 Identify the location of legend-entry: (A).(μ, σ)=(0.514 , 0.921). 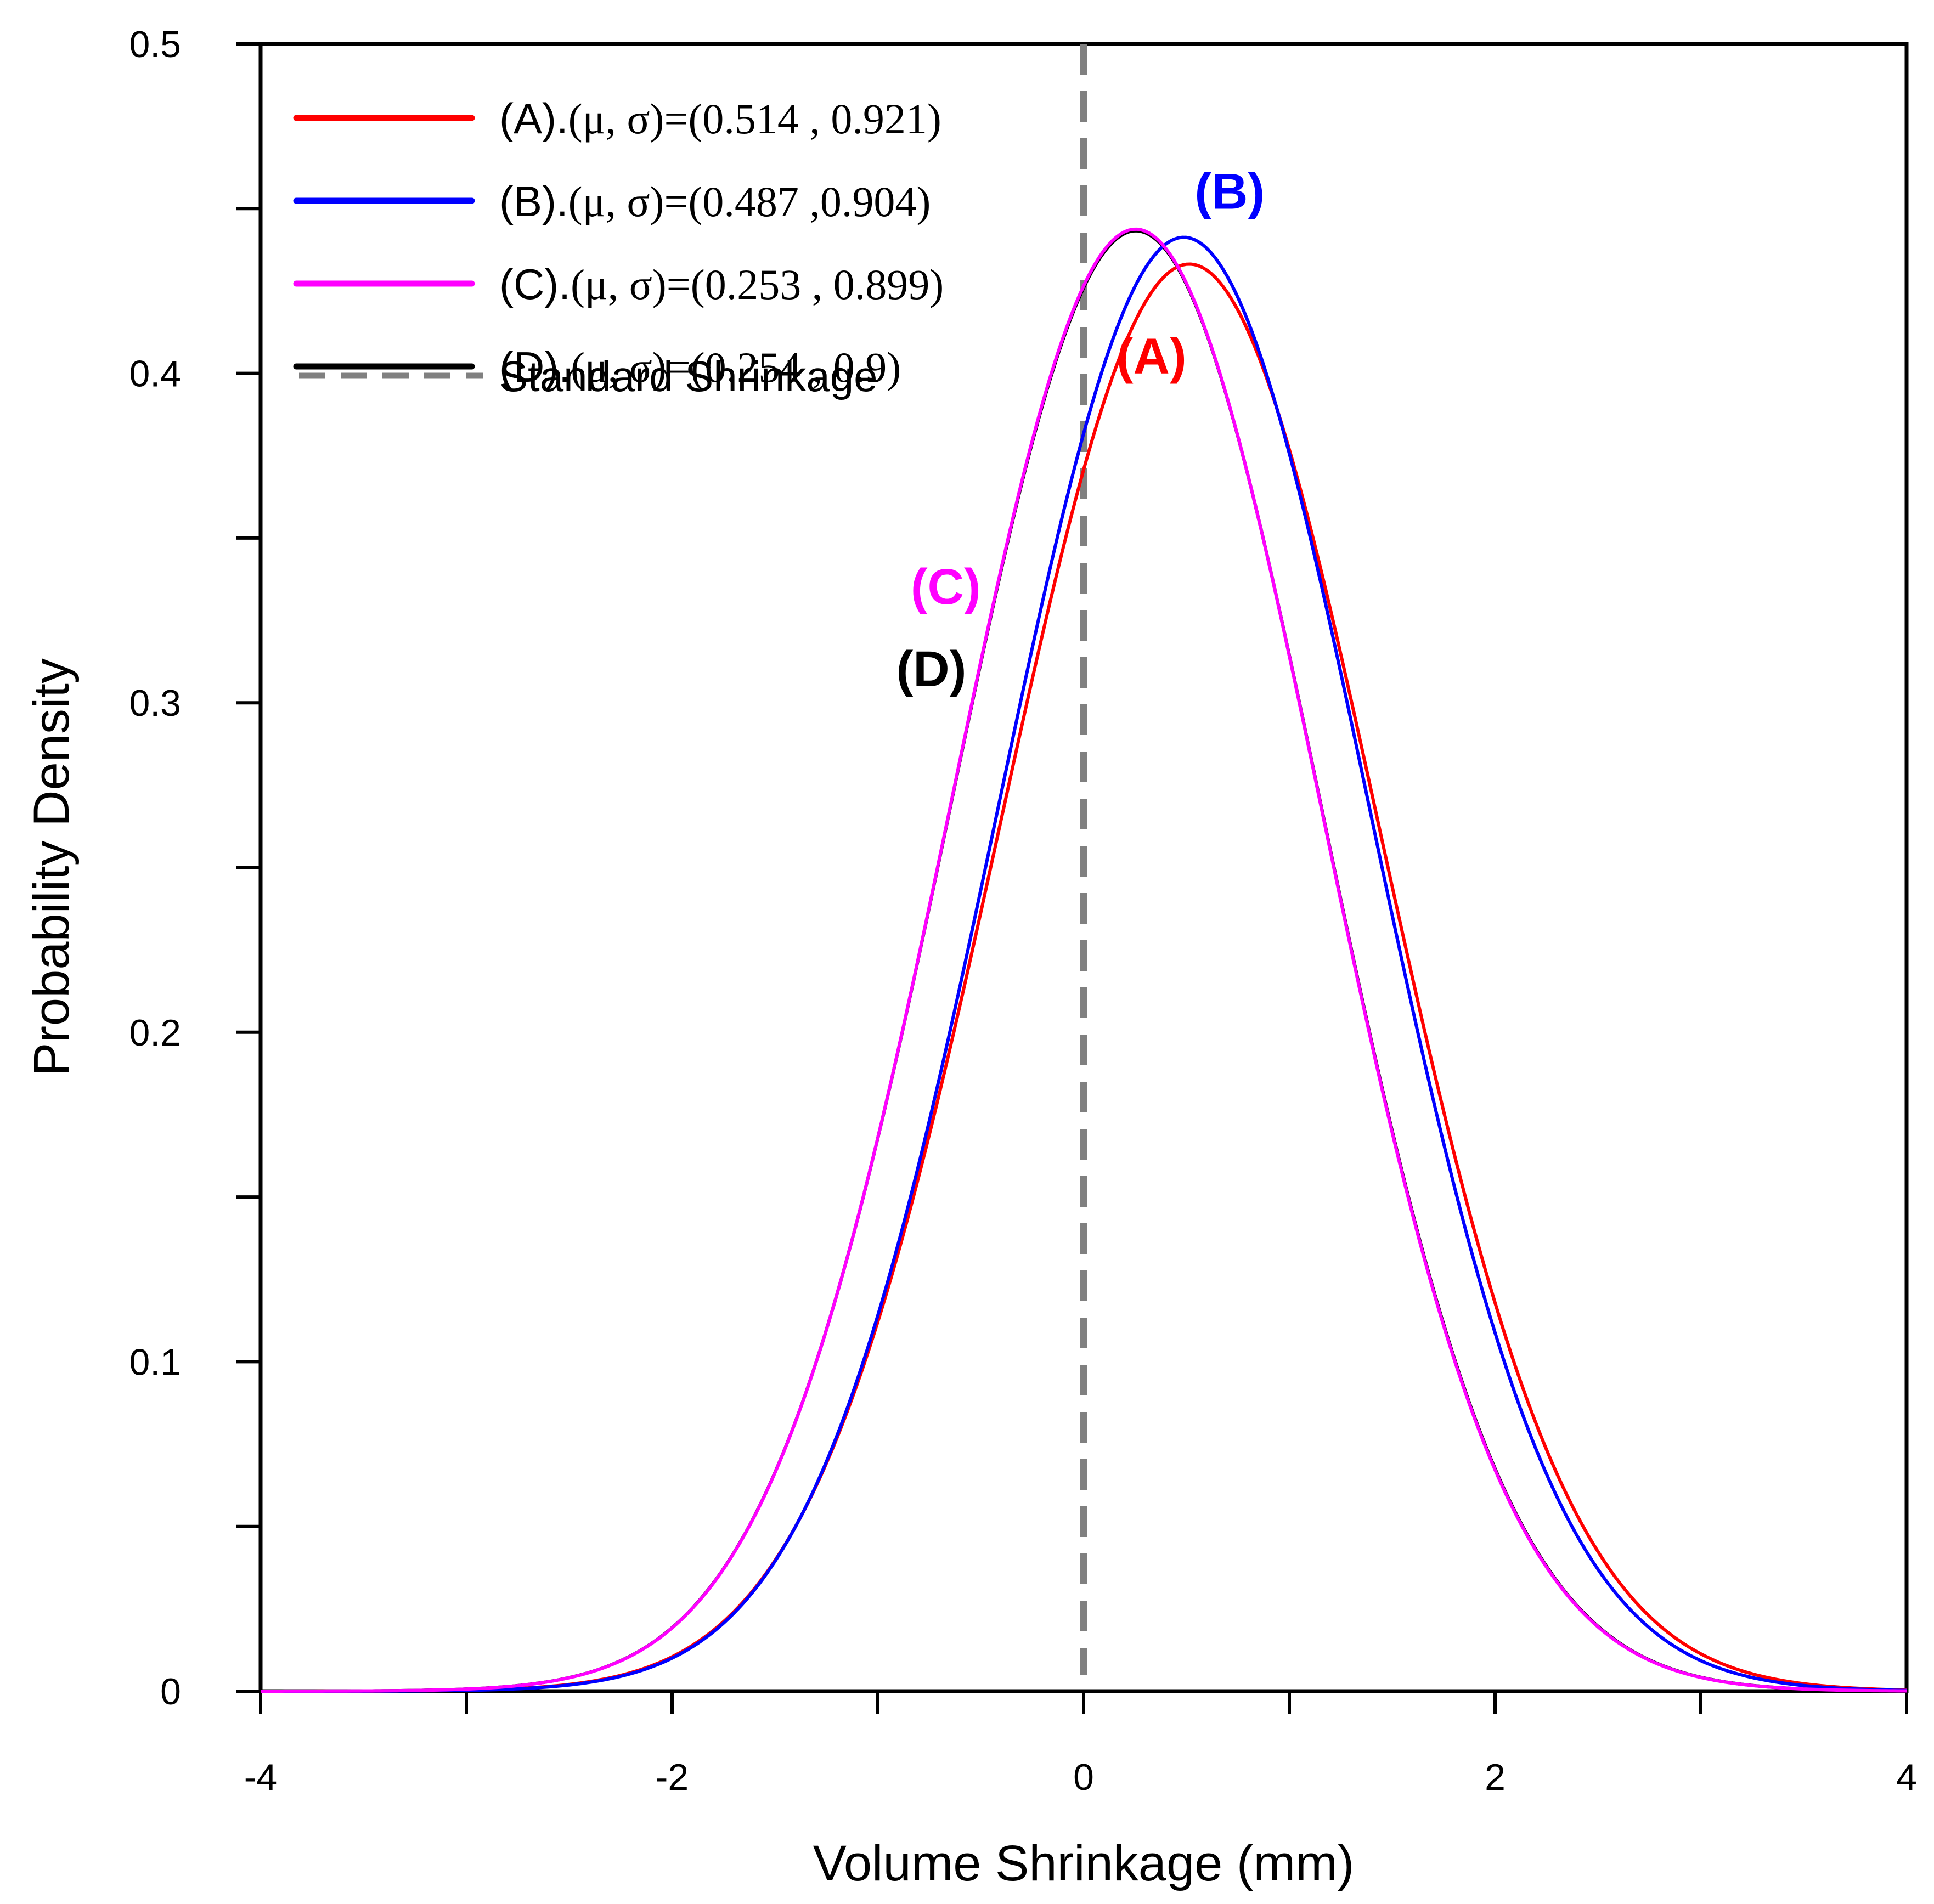
(720, 118).